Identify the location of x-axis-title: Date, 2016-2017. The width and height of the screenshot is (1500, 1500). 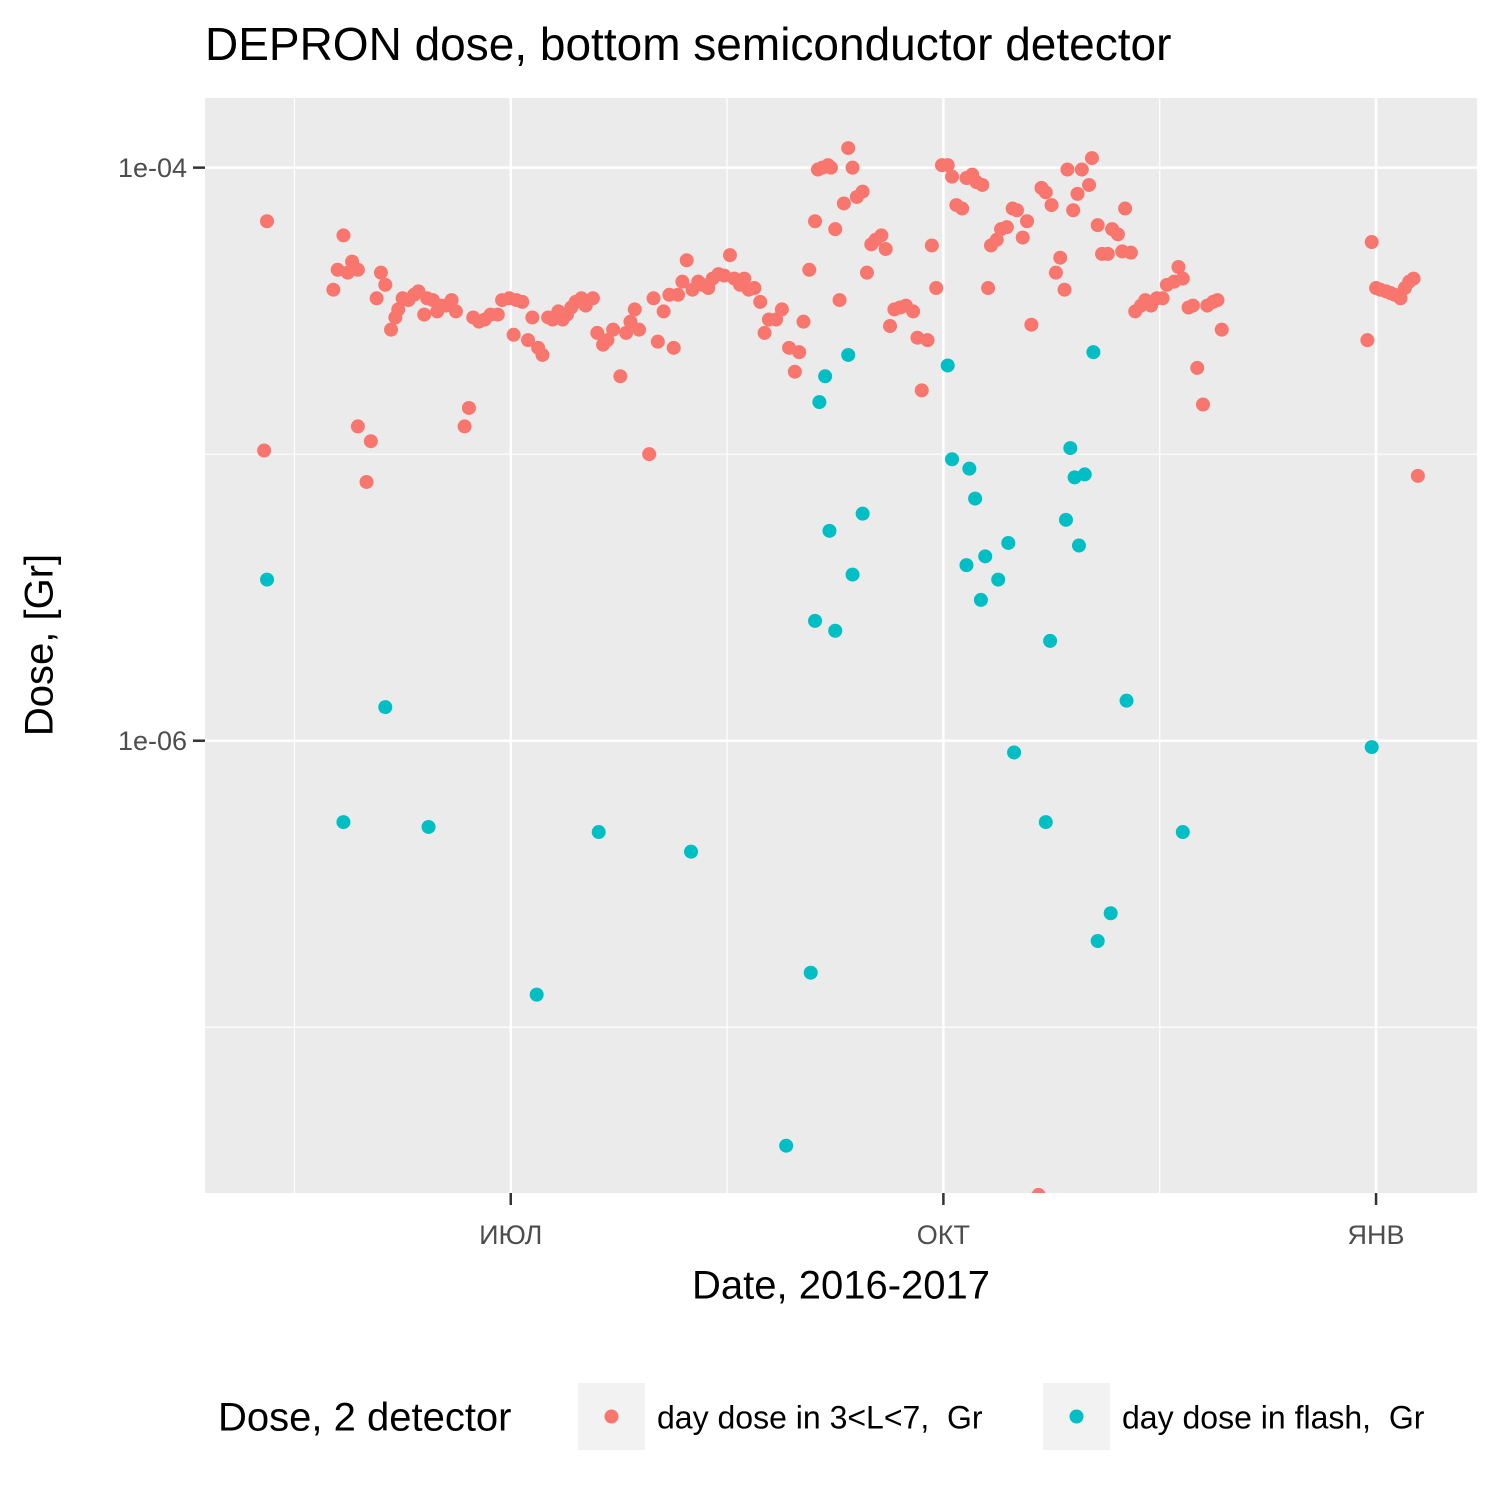
(841, 1286).